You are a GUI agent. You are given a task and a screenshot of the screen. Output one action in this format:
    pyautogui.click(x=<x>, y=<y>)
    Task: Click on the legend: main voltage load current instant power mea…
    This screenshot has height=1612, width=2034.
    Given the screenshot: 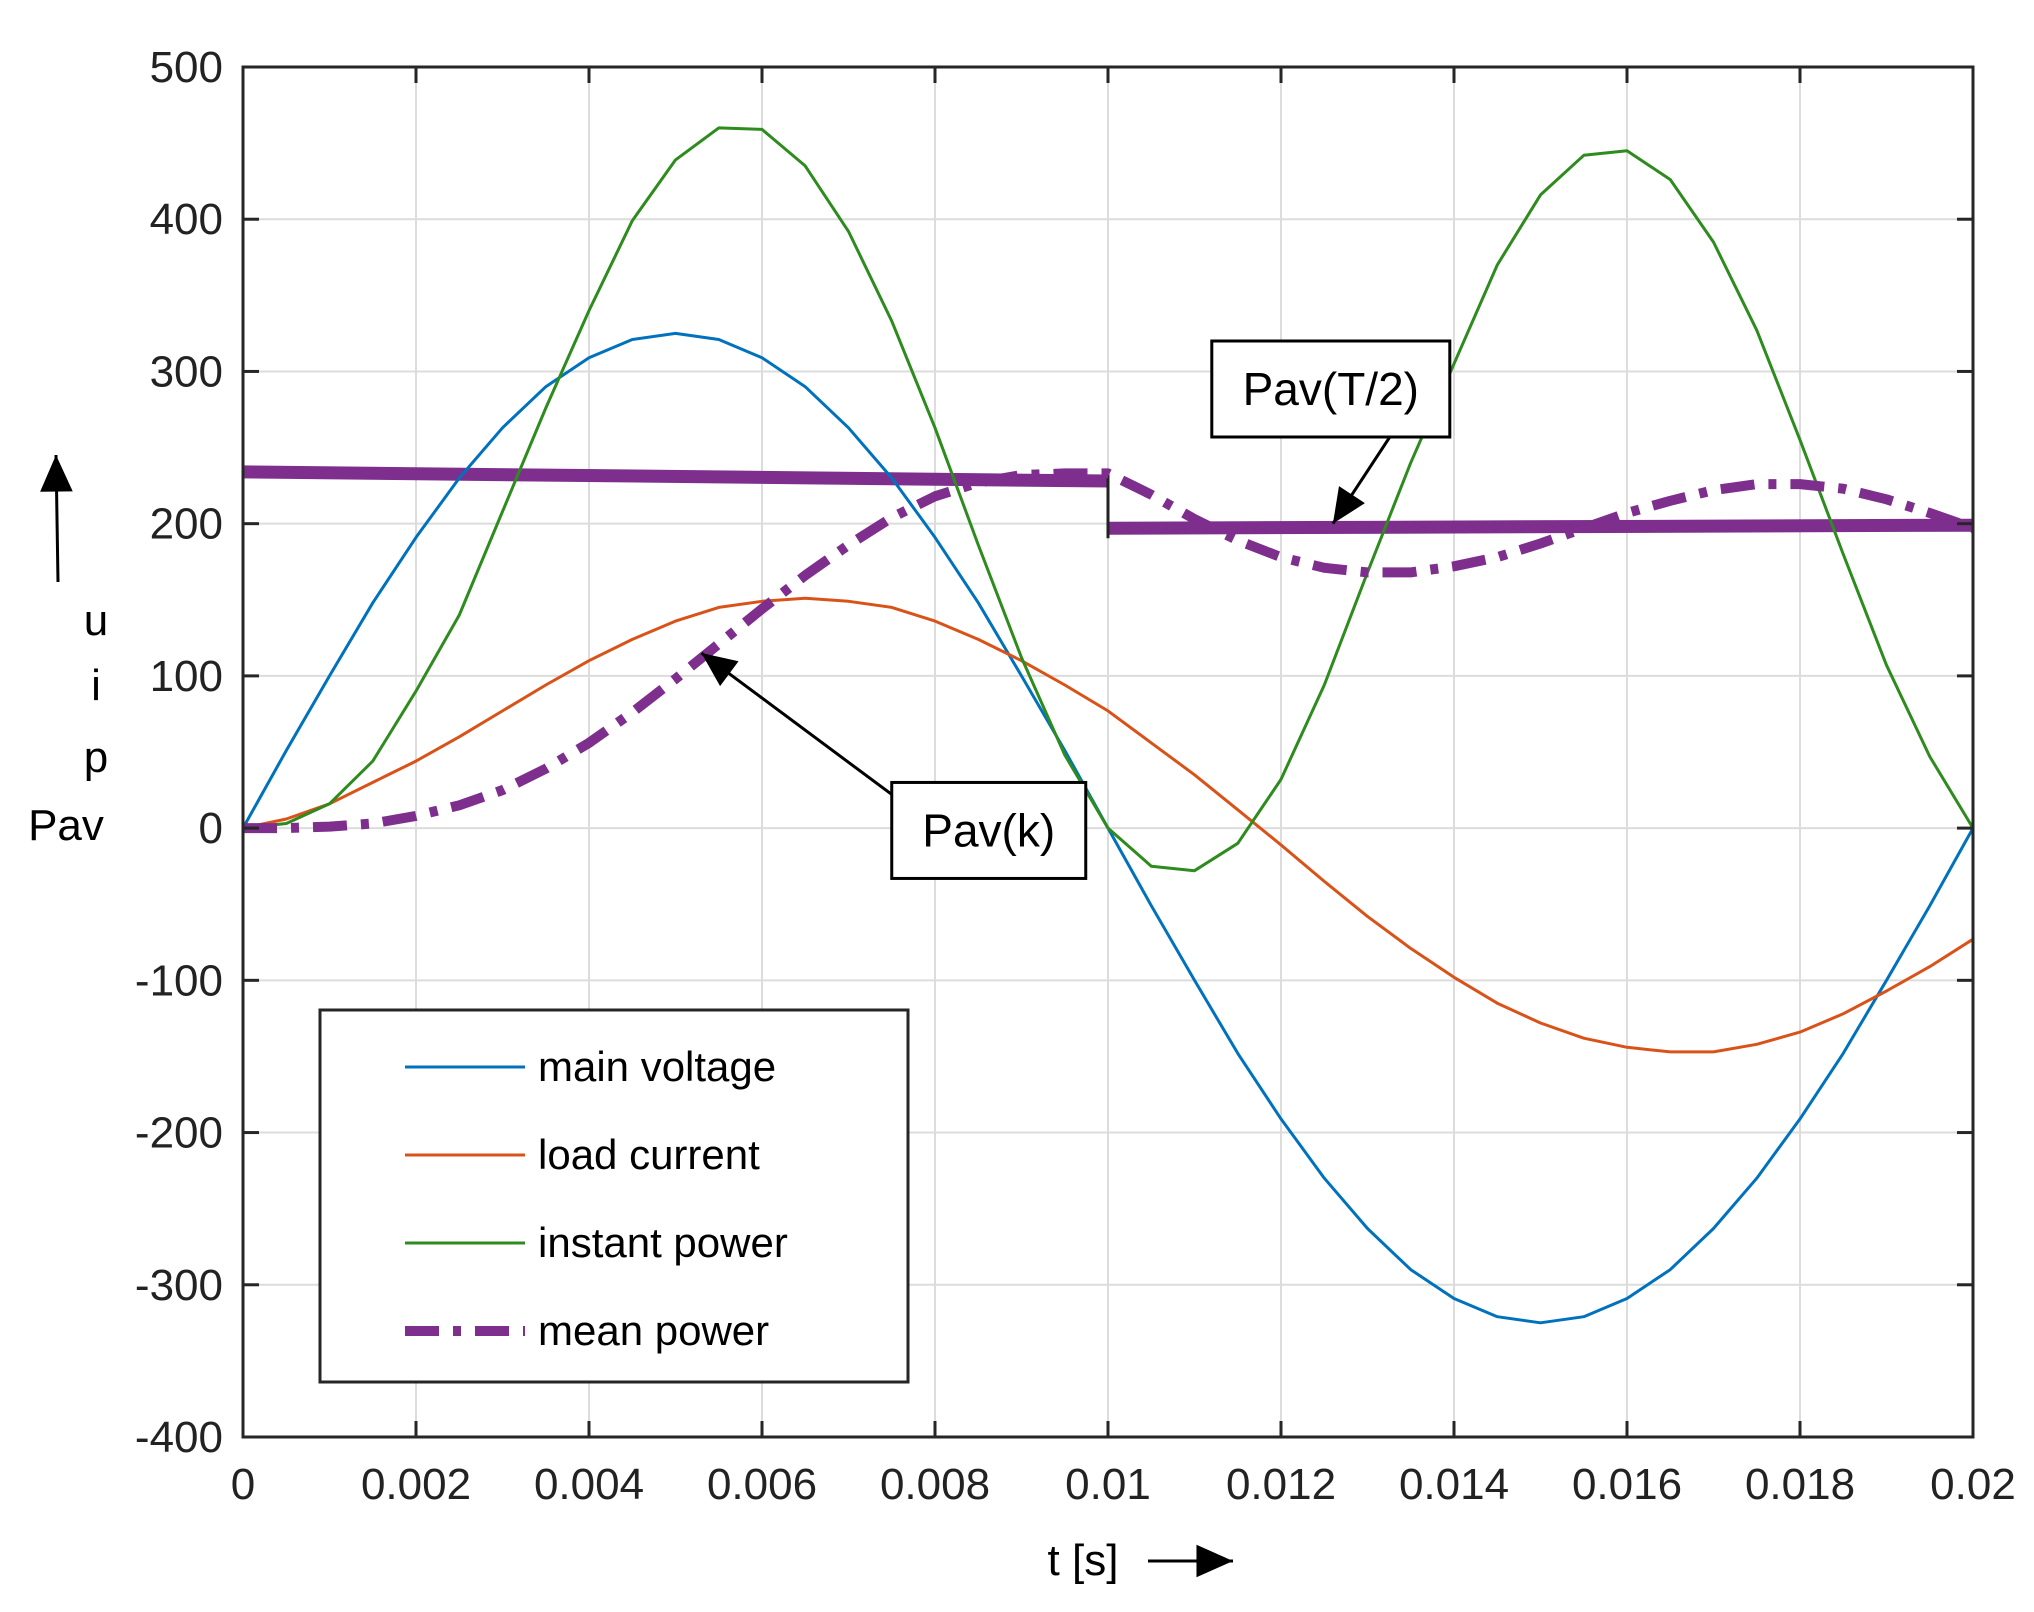 What is the action you would take?
    pyautogui.click(x=614, y=1196)
    